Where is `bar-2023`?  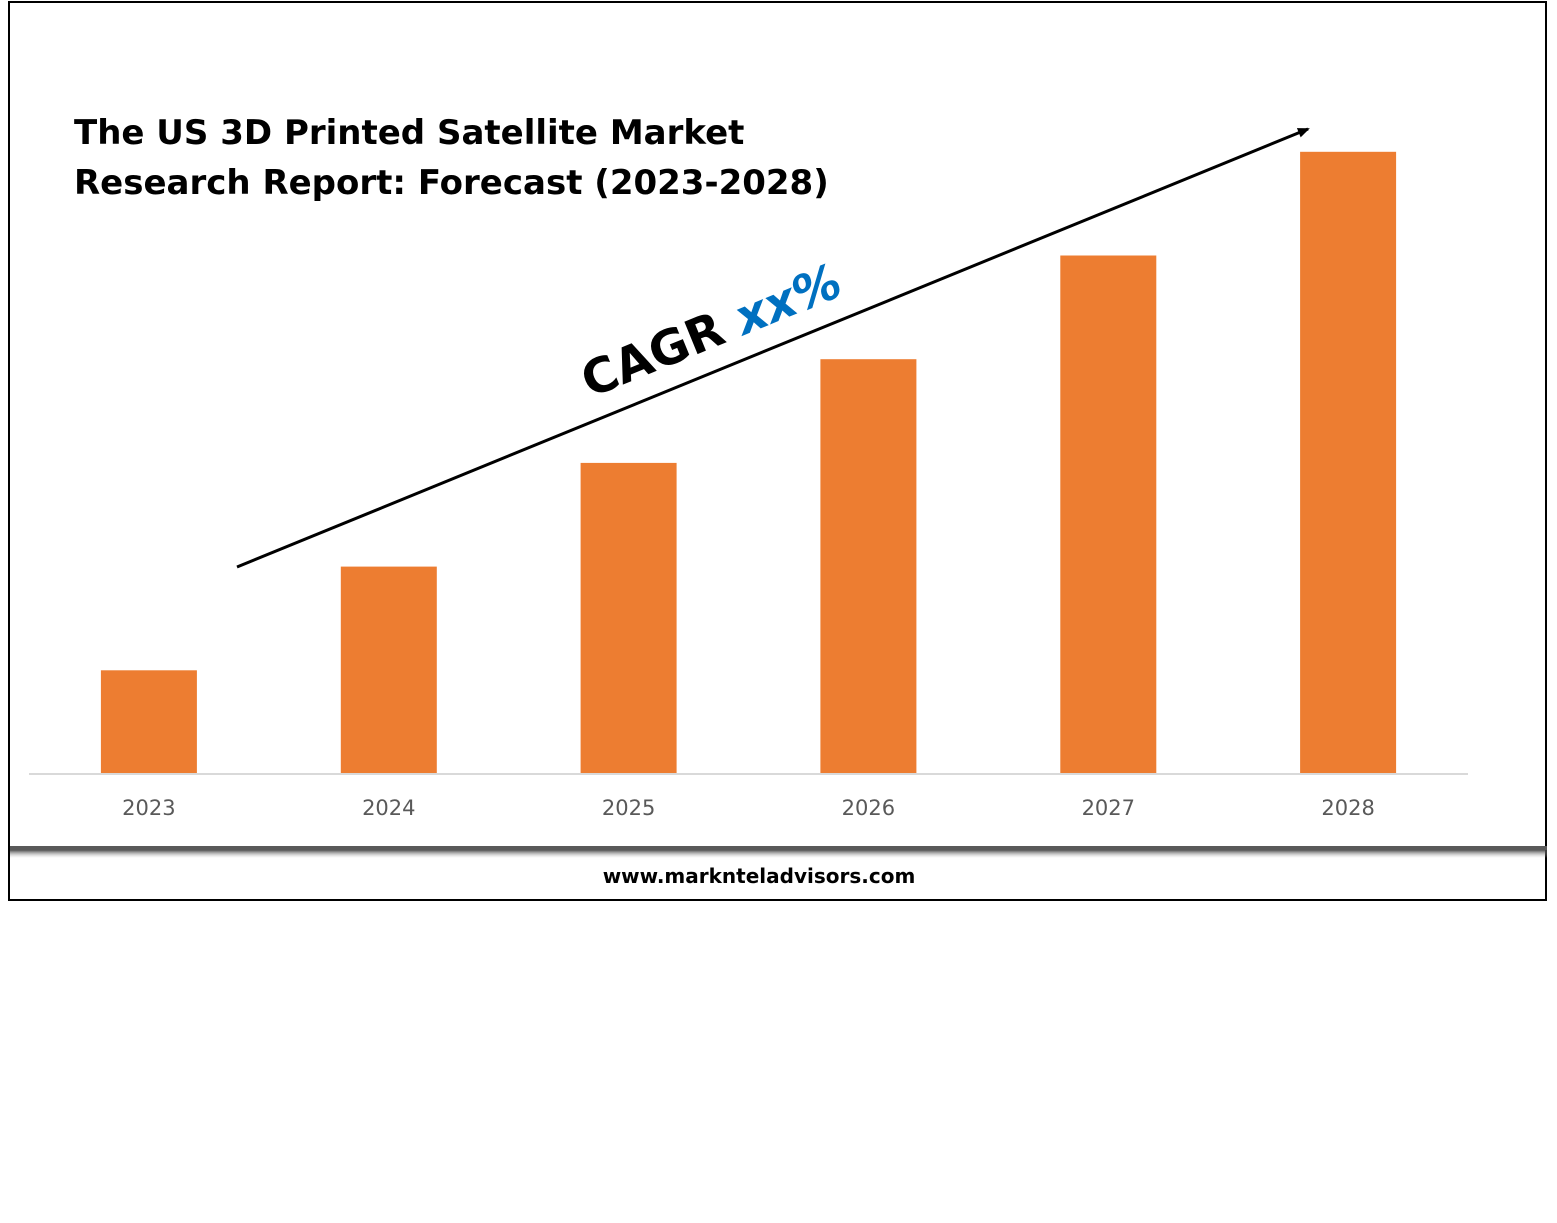
bar-2023 is located at coordinates (148, 722).